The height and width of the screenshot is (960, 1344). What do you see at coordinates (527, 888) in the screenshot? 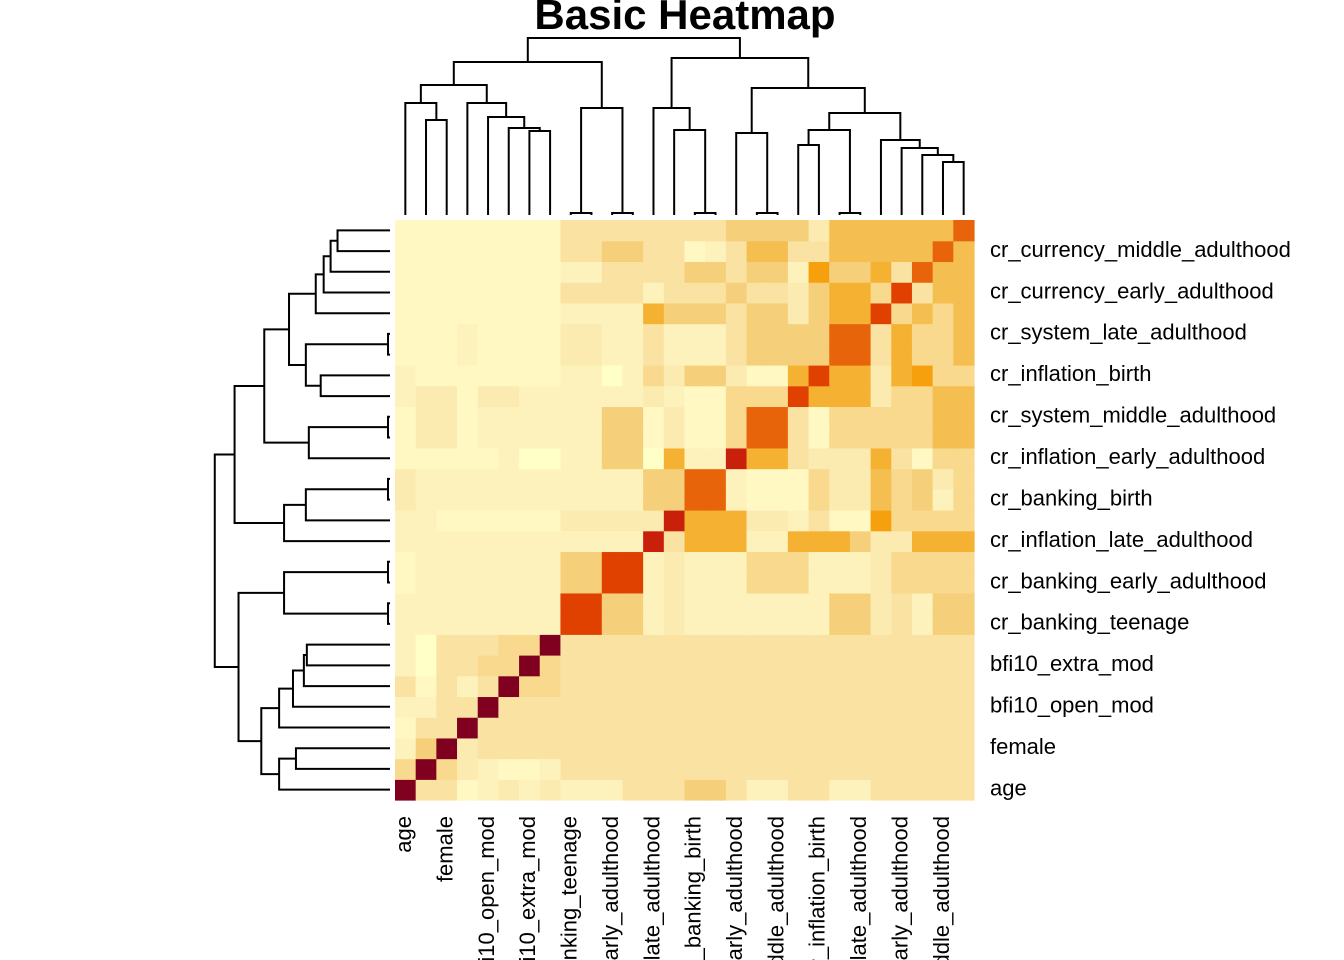
I see `column-label: bfi10_extra_mod` at bounding box center [527, 888].